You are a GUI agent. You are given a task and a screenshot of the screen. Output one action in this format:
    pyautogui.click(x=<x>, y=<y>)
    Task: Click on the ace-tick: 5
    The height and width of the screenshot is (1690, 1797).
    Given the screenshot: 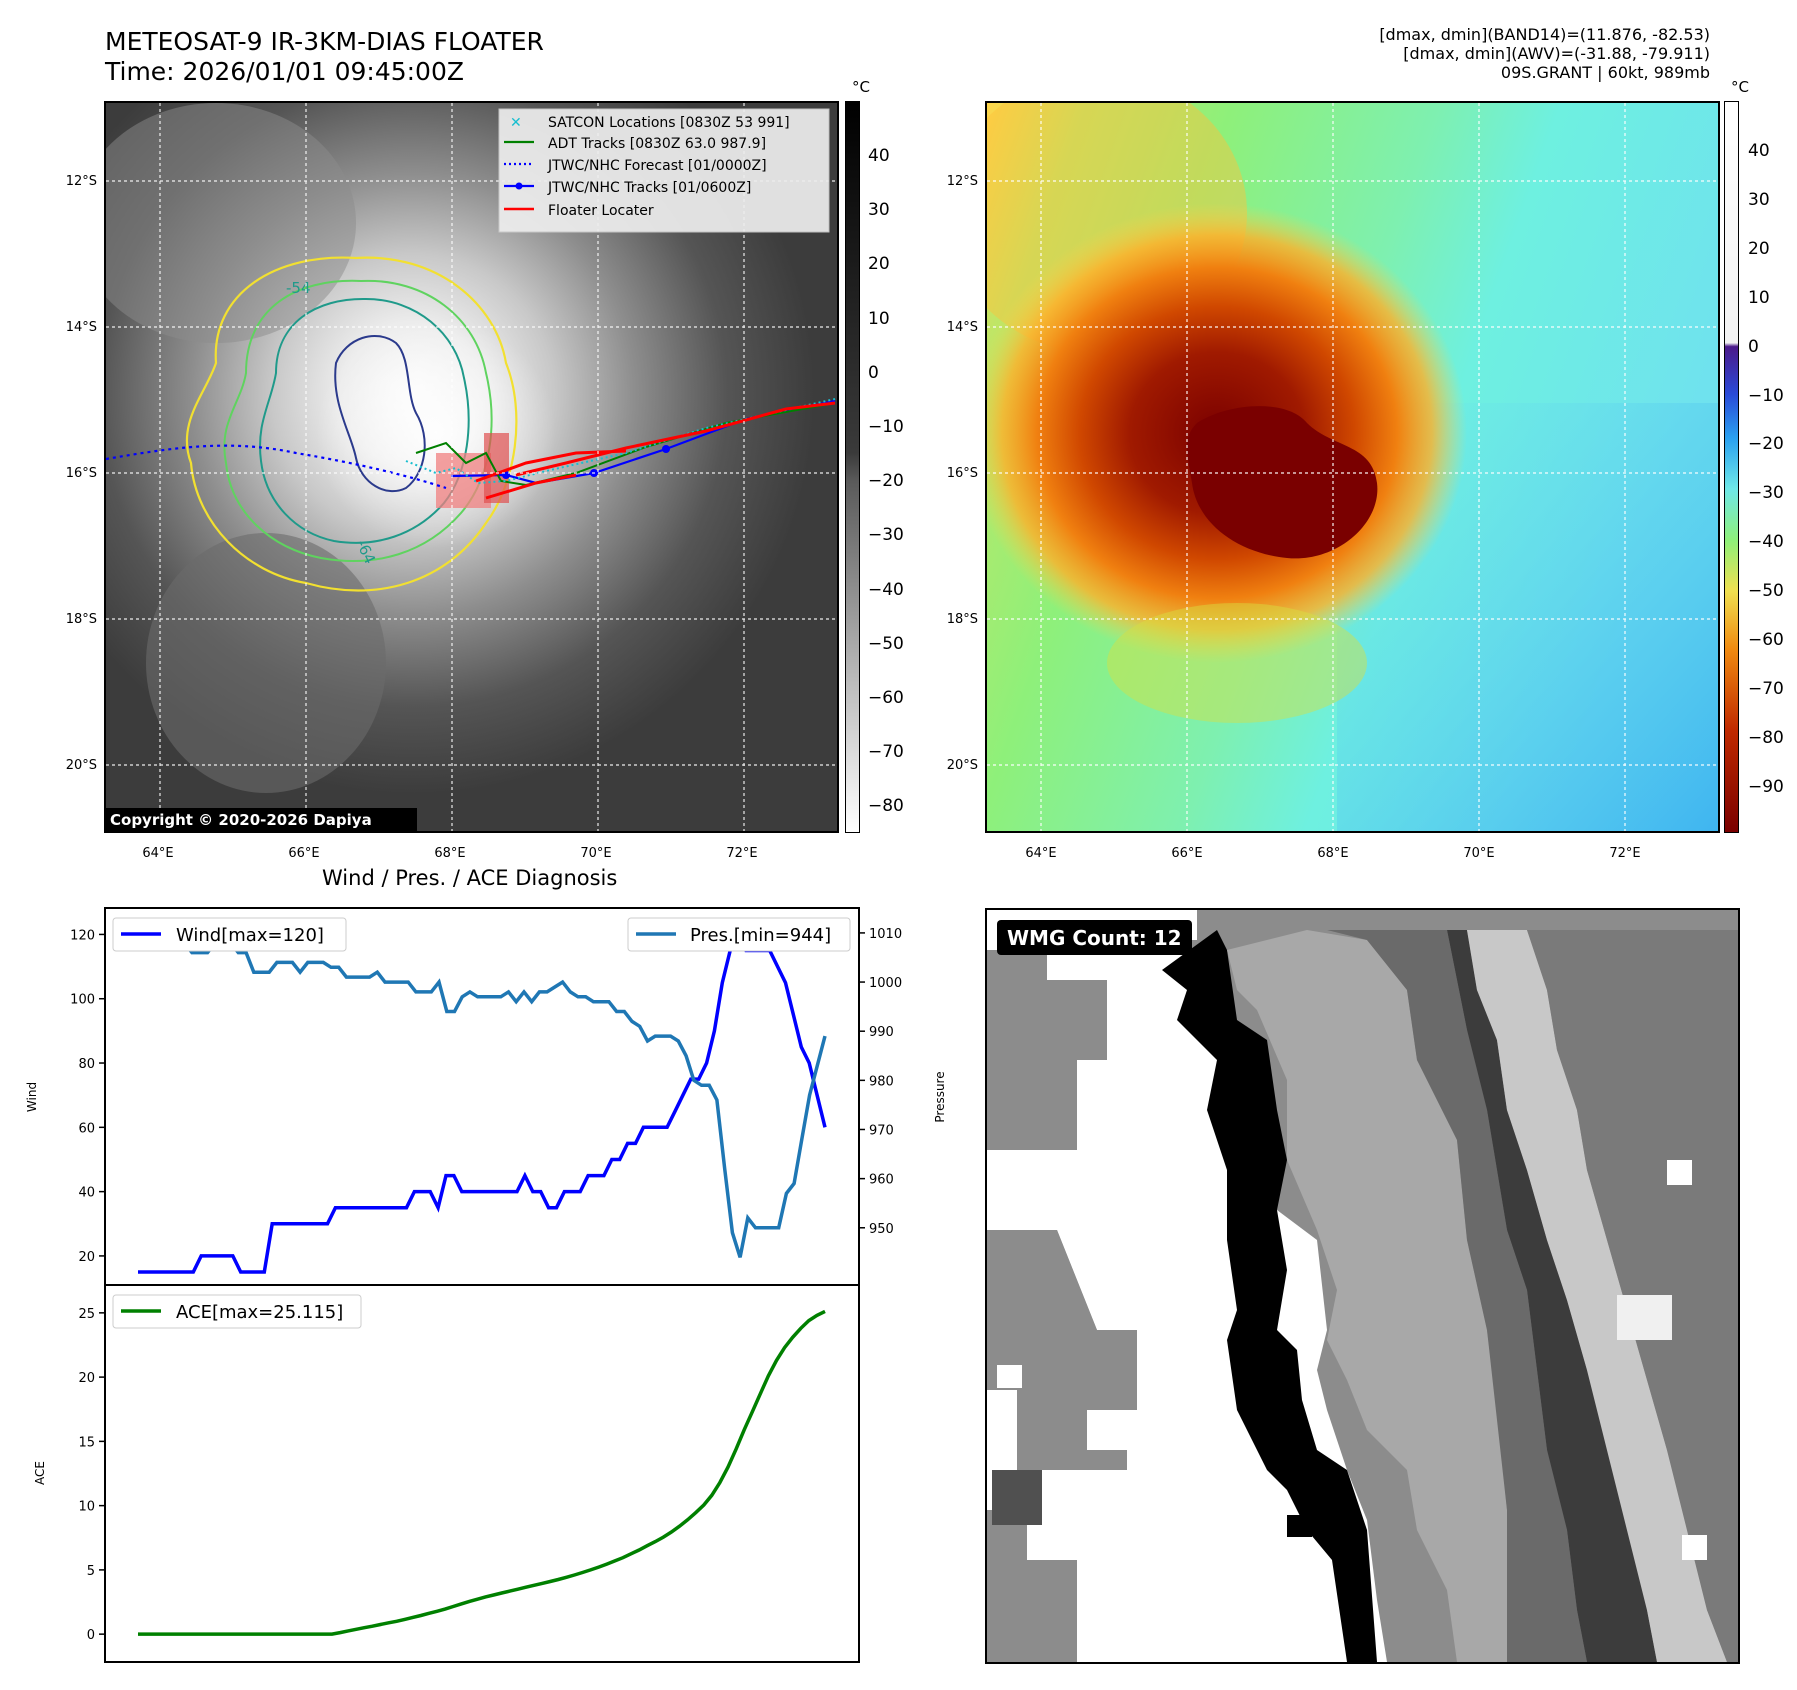 What is the action you would take?
    pyautogui.click(x=91, y=1571)
    